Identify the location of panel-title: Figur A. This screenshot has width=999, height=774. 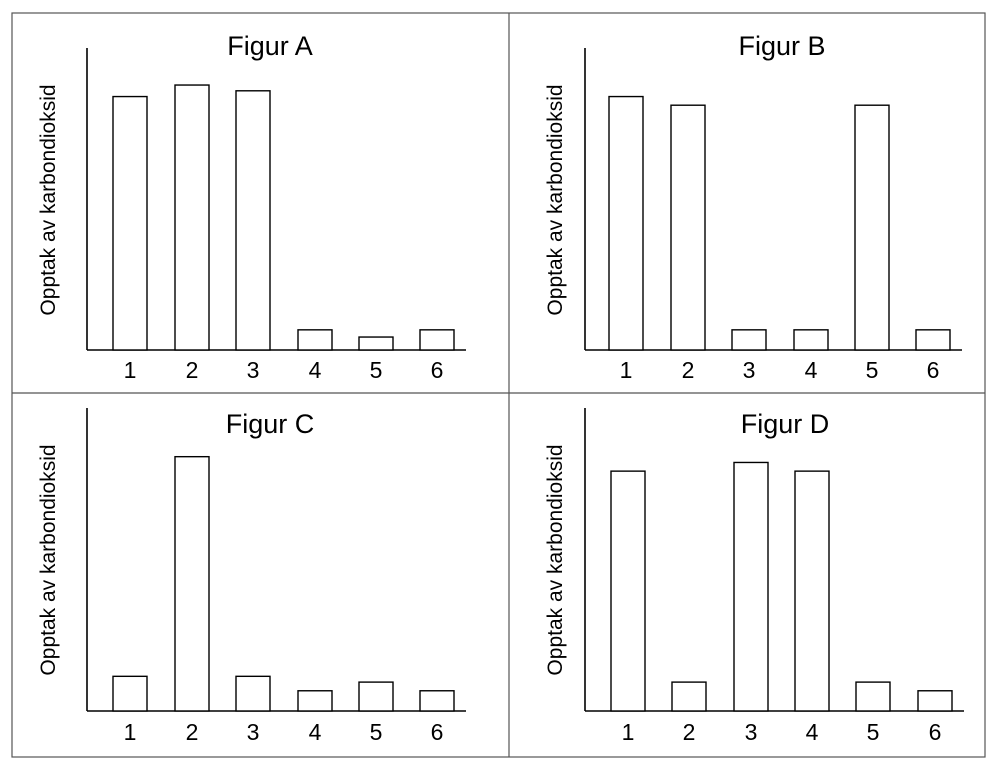
(270, 46).